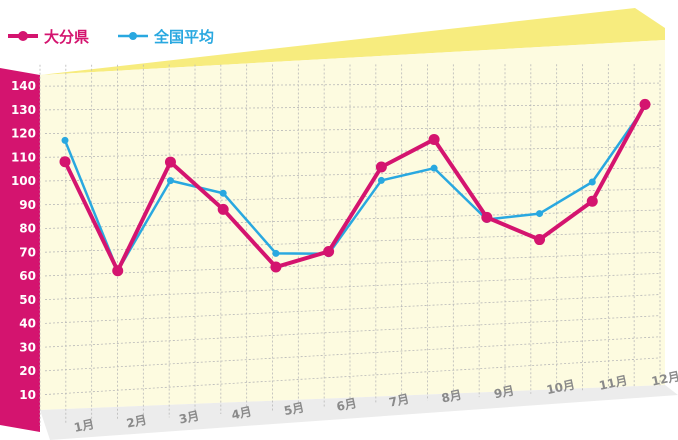 Image resolution: width=678 pixels, height=440 pixels. Describe the element at coordinates (27, 252) in the screenshot. I see `y-tick-label: 70` at that location.